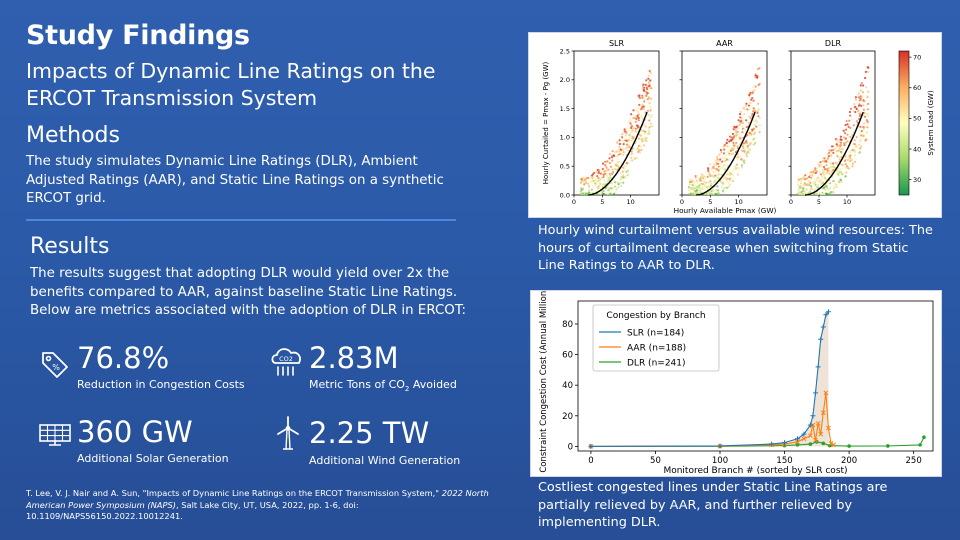 This screenshot has width=960, height=540. Describe the element at coordinates (565, 167) in the screenshot. I see `y-tick-label: 0.5` at that location.